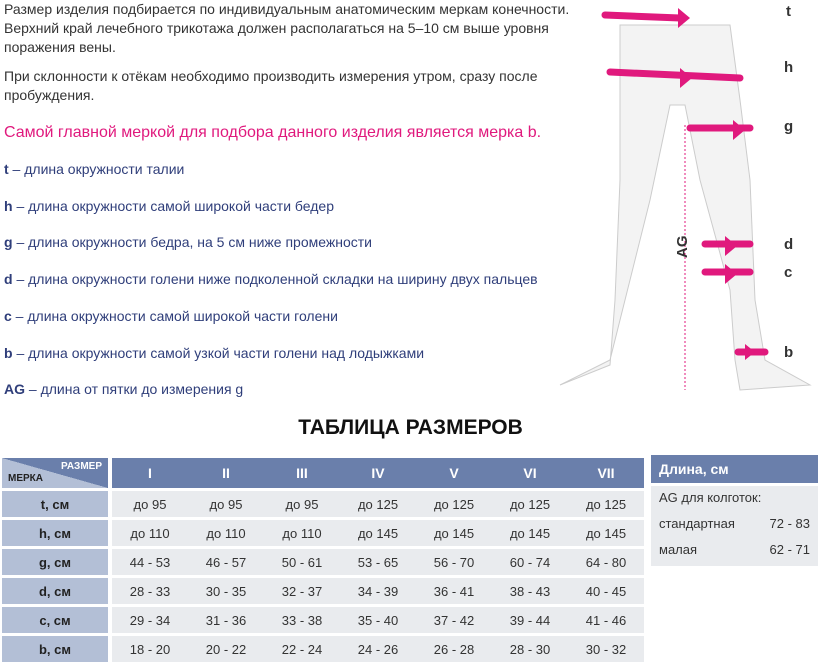  Describe the element at coordinates (606, 620) in the screenshot. I see `table-cell: 41 - 46` at that location.